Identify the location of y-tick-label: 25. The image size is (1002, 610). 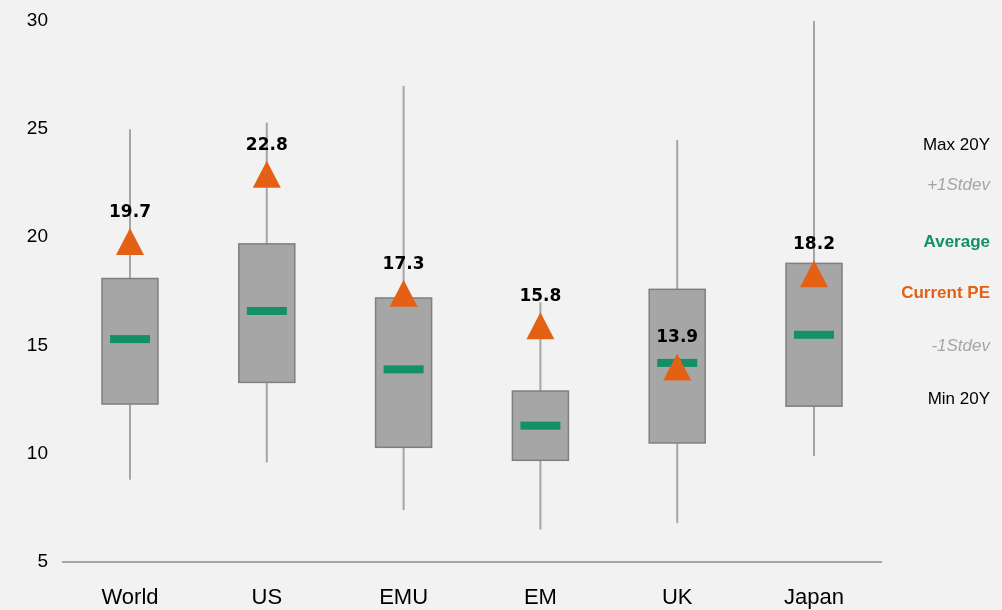
(37, 128).